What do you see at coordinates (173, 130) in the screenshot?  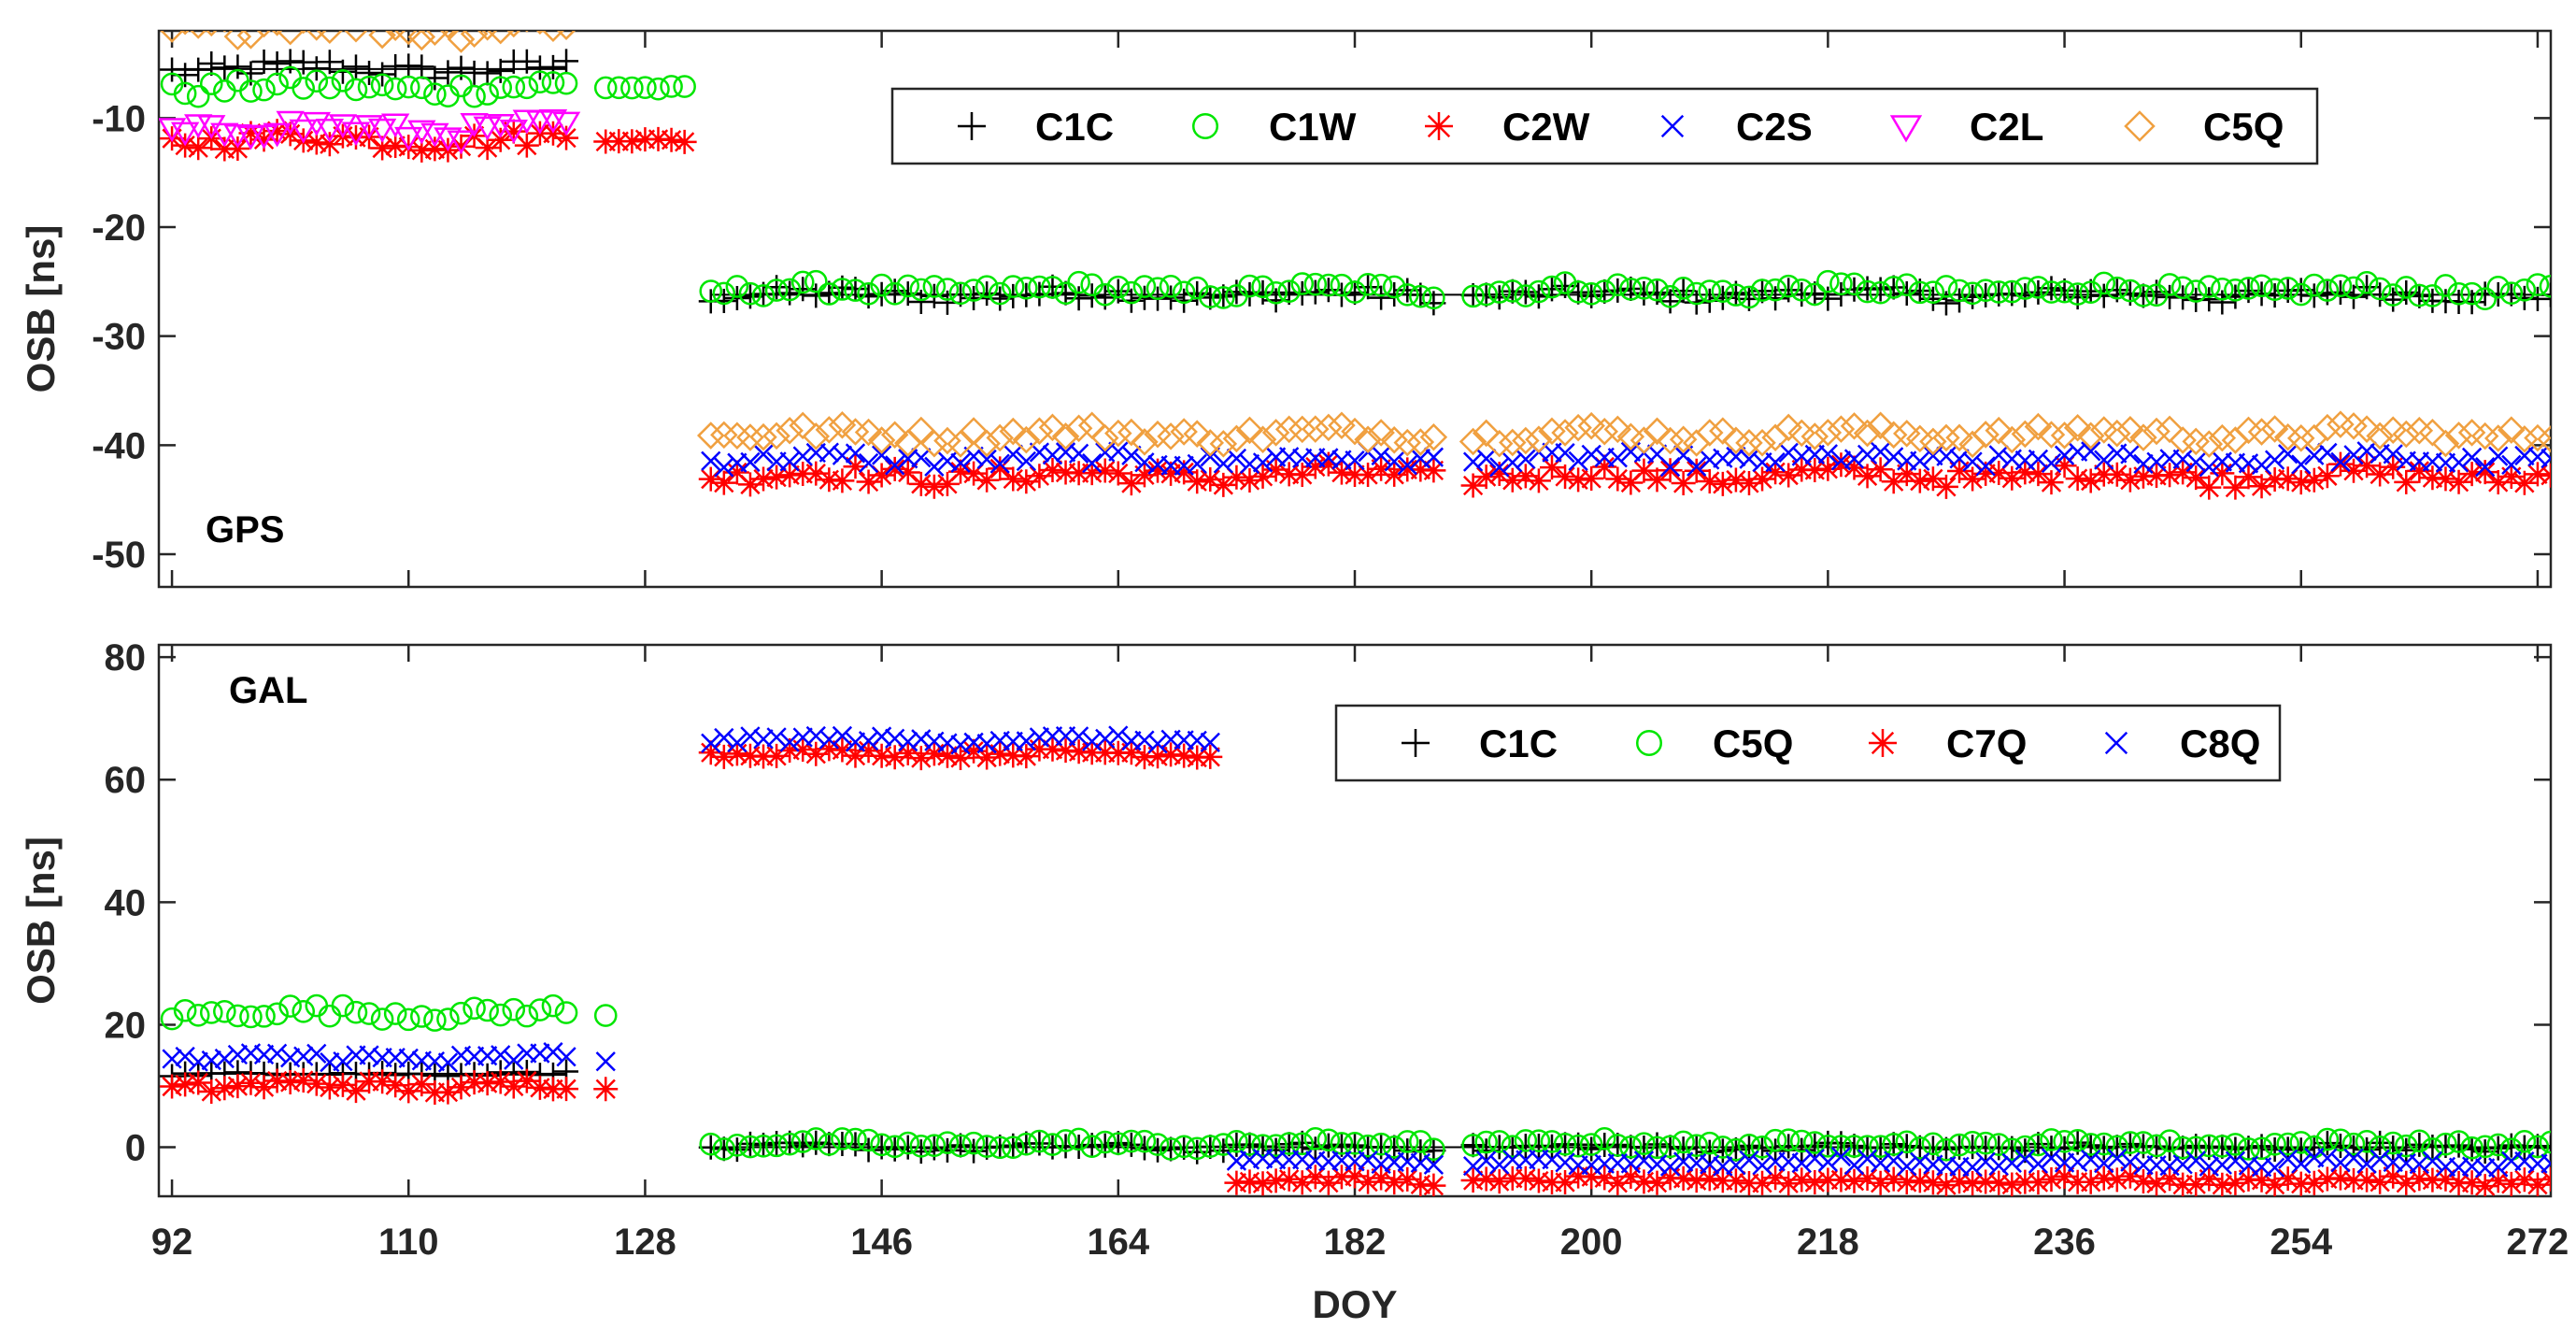 I see `point-c2l` at bounding box center [173, 130].